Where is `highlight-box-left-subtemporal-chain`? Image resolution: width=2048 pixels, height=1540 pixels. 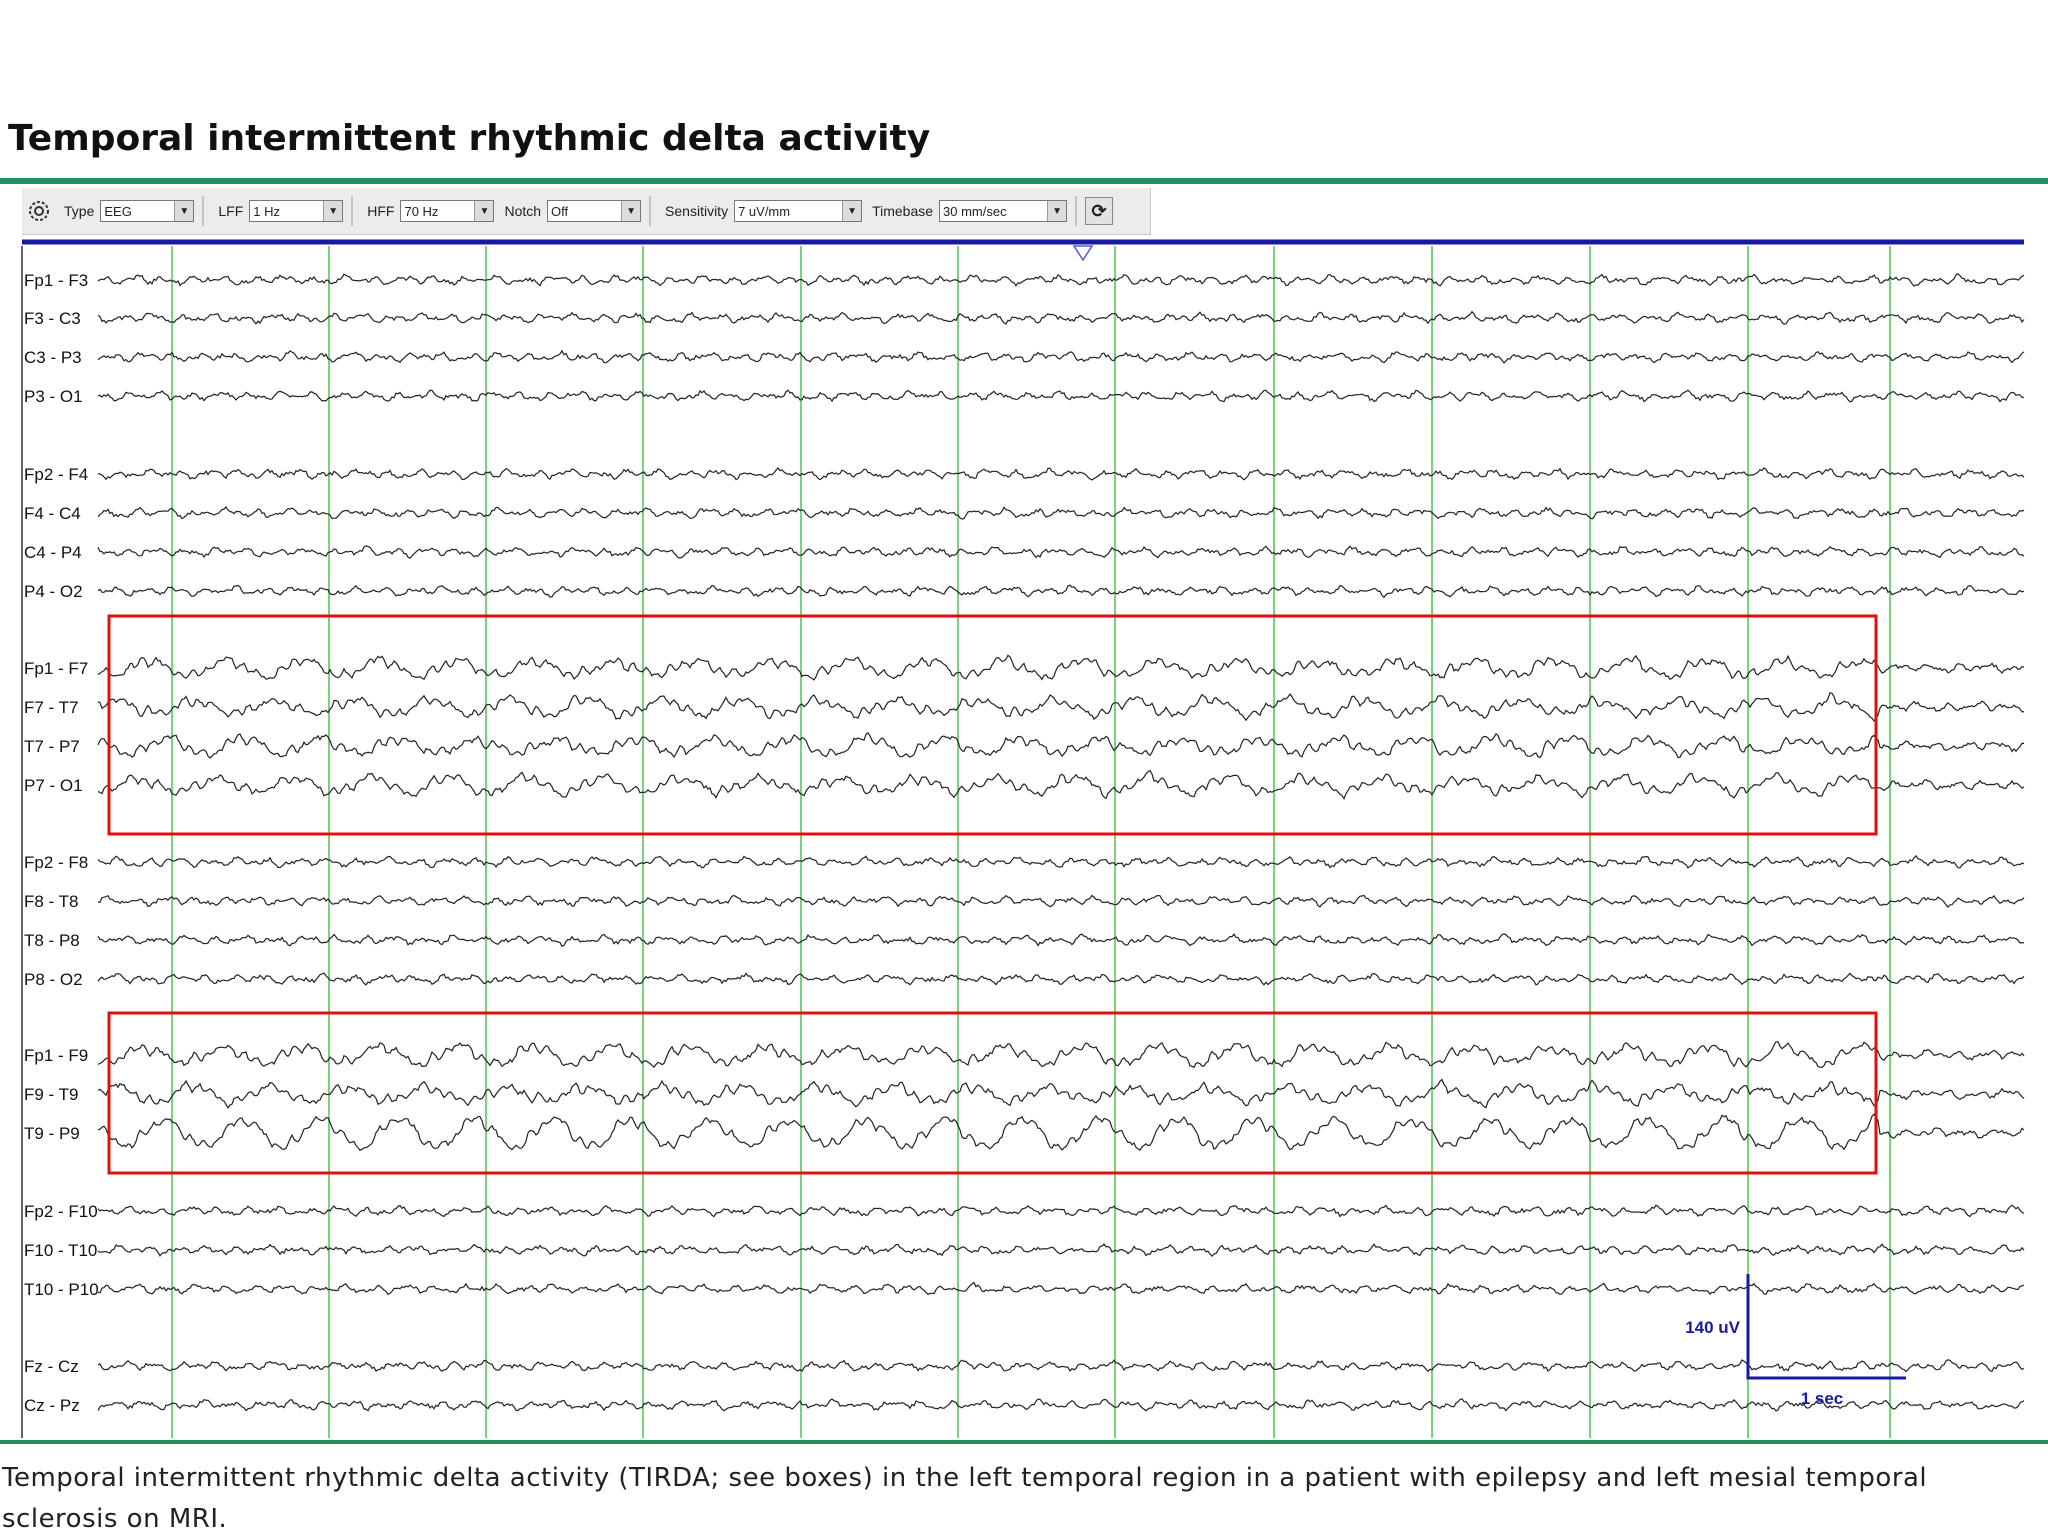 highlight-box-left-subtemporal-chain is located at coordinates (992, 1093).